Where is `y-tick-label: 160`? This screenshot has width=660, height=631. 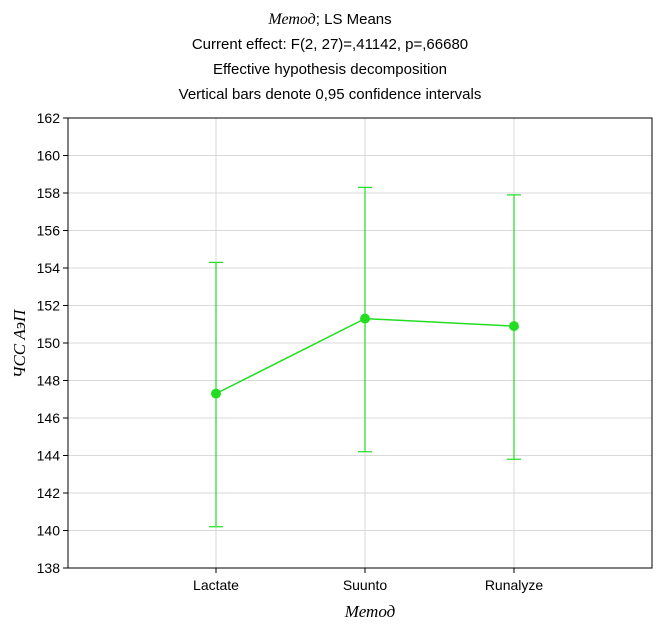 y-tick-label: 160 is located at coordinates (49, 156).